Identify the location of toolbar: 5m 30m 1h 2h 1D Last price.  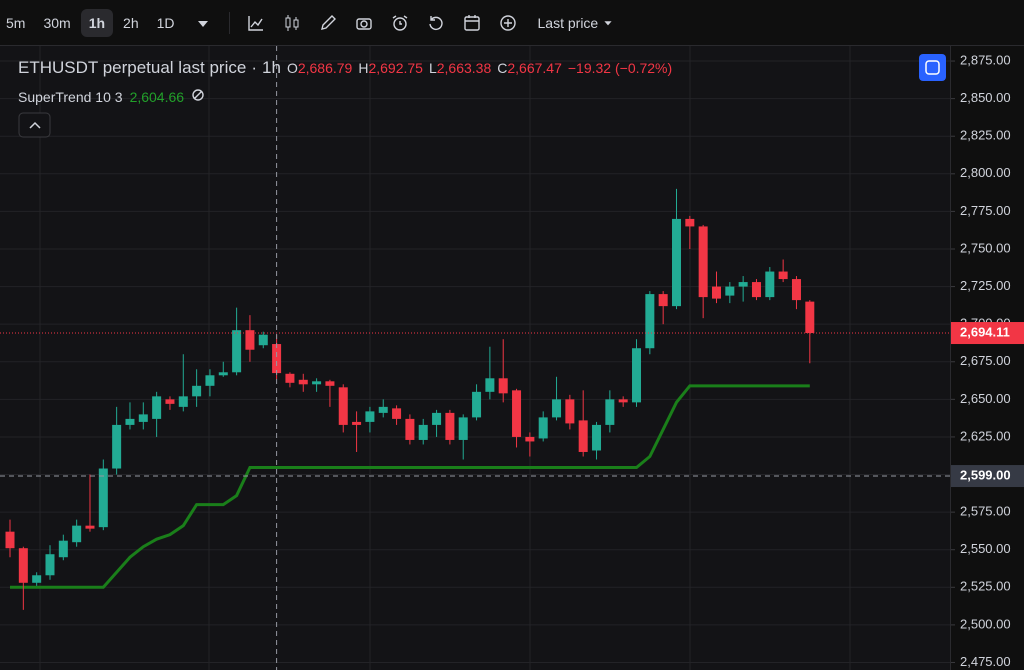
(512, 23).